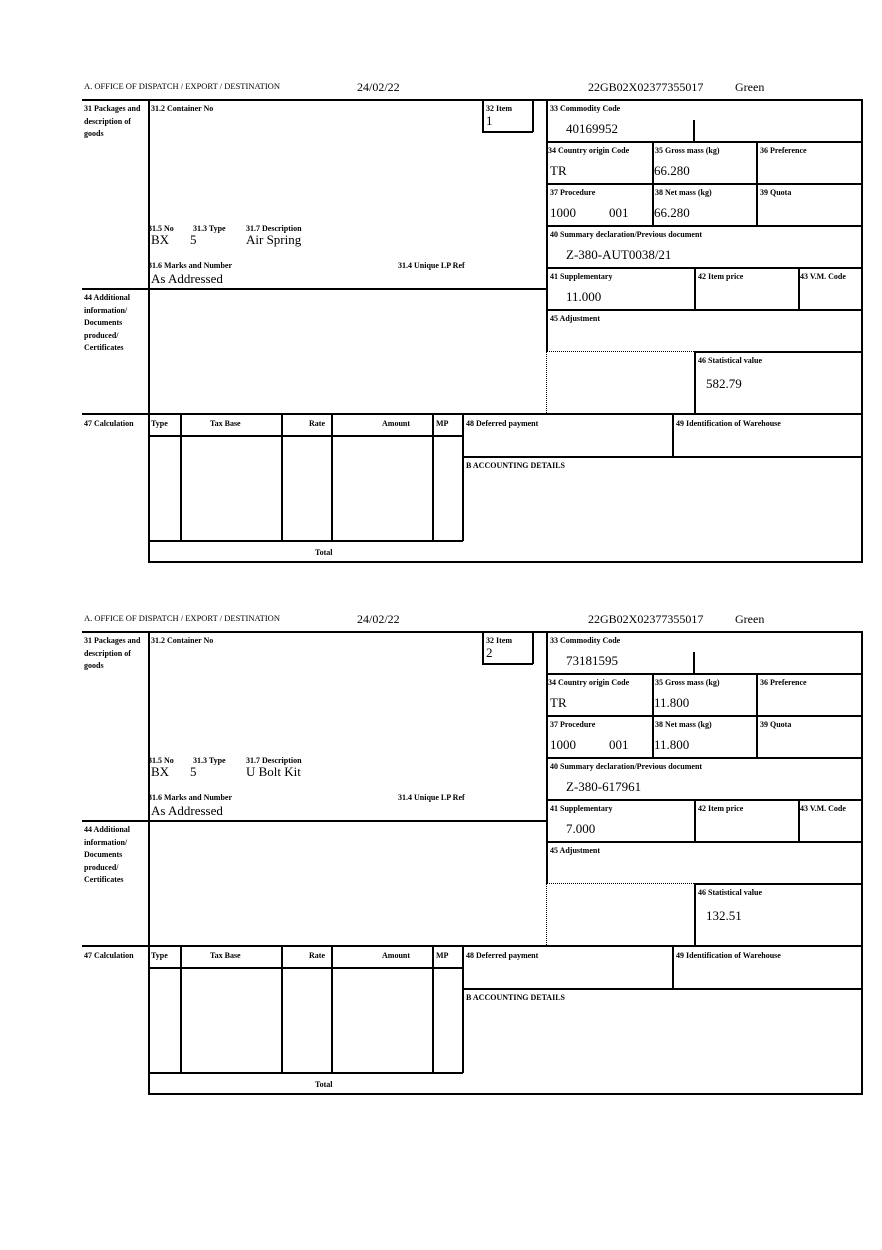 This screenshot has width=882, height=1250. Describe the element at coordinates (672, 212) in the screenshot. I see `net-mass: 66.280` at that location.